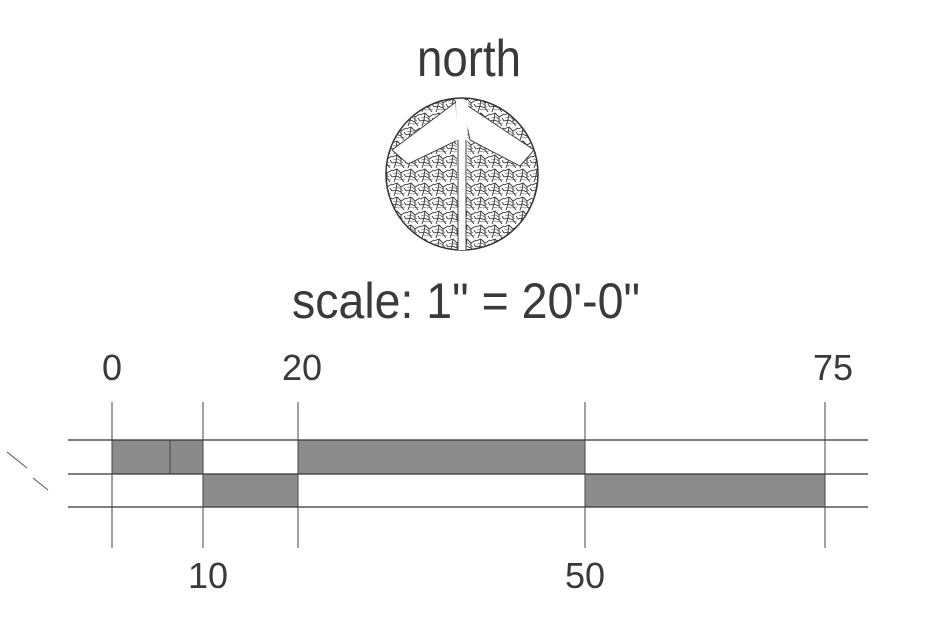  I want to click on scale-label-20: 20, so click(302, 367).